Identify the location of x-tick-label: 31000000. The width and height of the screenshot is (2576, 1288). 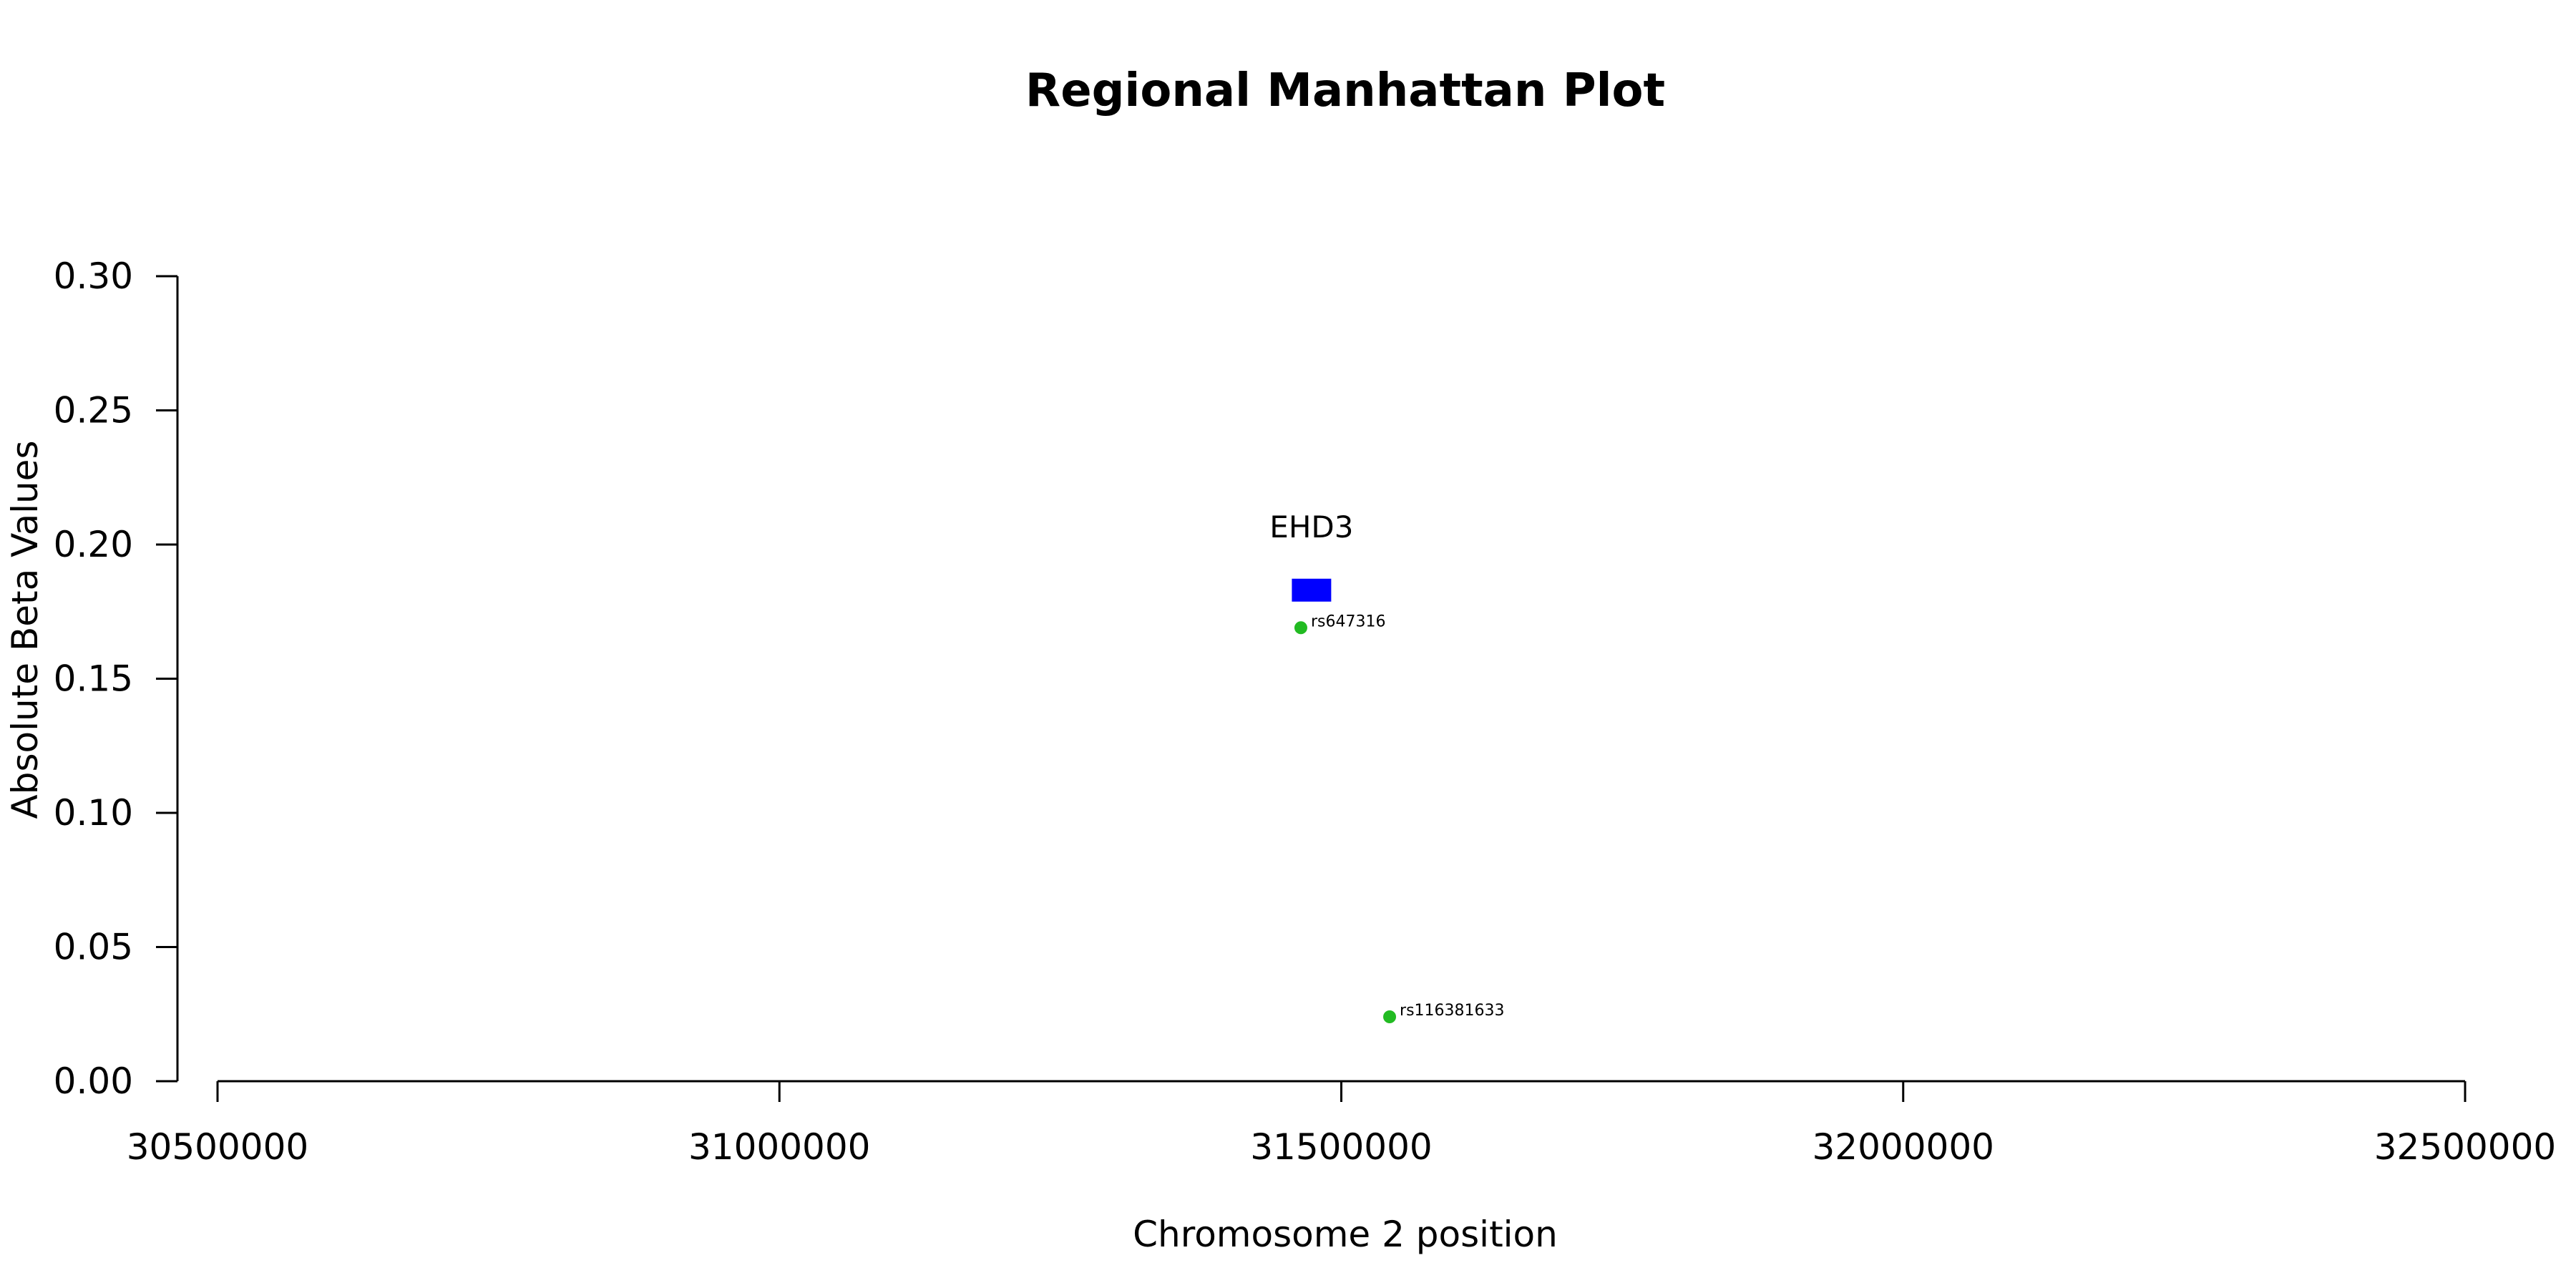
(779, 1147).